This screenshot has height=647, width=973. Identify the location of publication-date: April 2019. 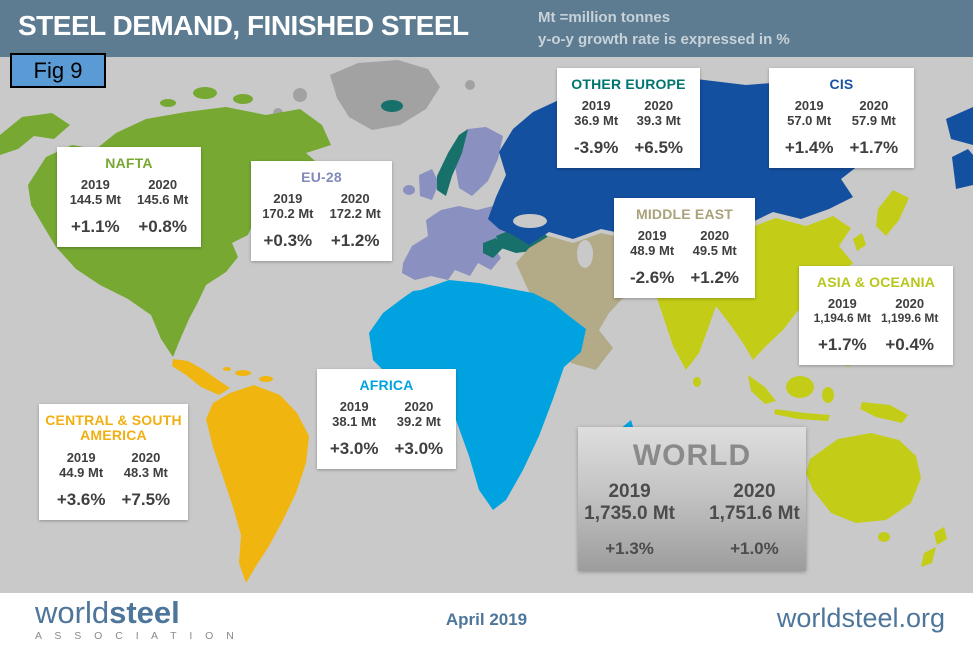
(486, 619).